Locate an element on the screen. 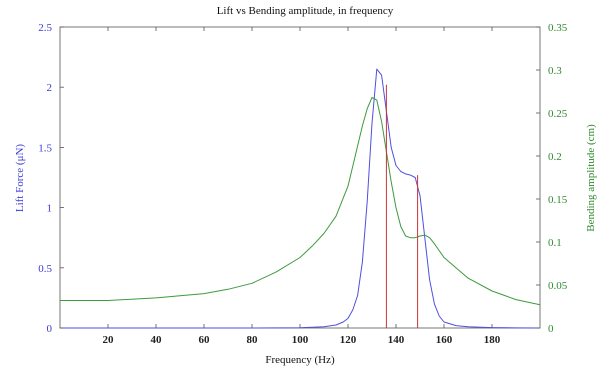  right-axis-label: Bending amplitude (cm) is located at coordinates (591, 178).